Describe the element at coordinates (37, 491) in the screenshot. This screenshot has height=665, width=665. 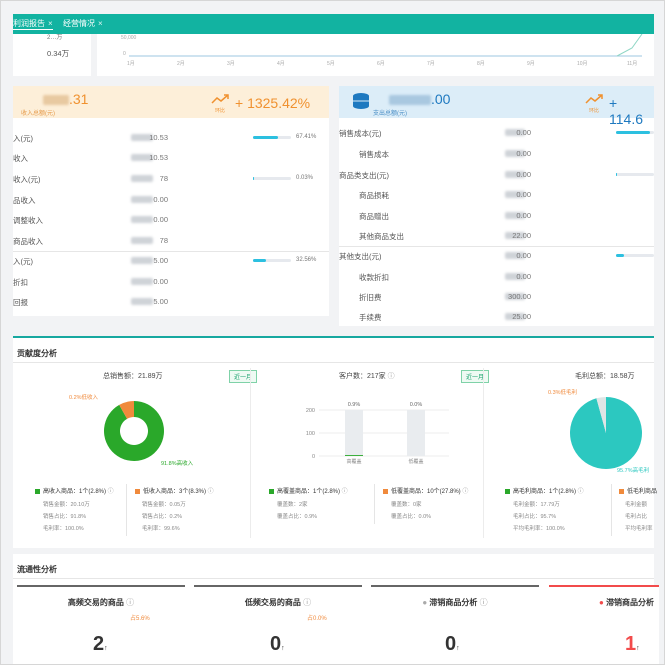
I see `green-dot-icon` at that location.